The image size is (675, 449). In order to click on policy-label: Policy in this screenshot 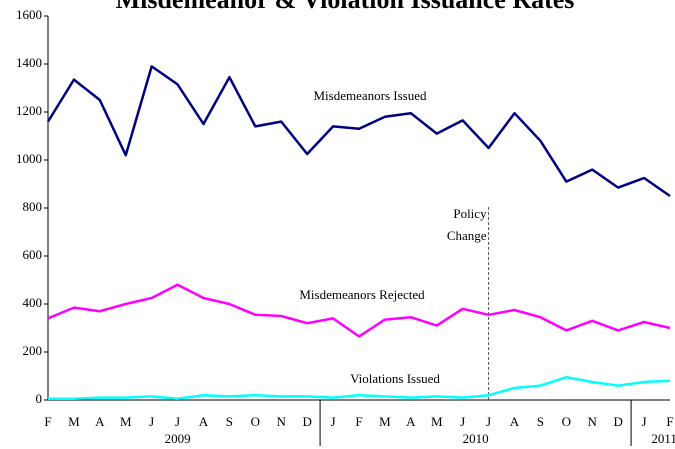, I will do `click(470, 213)`.